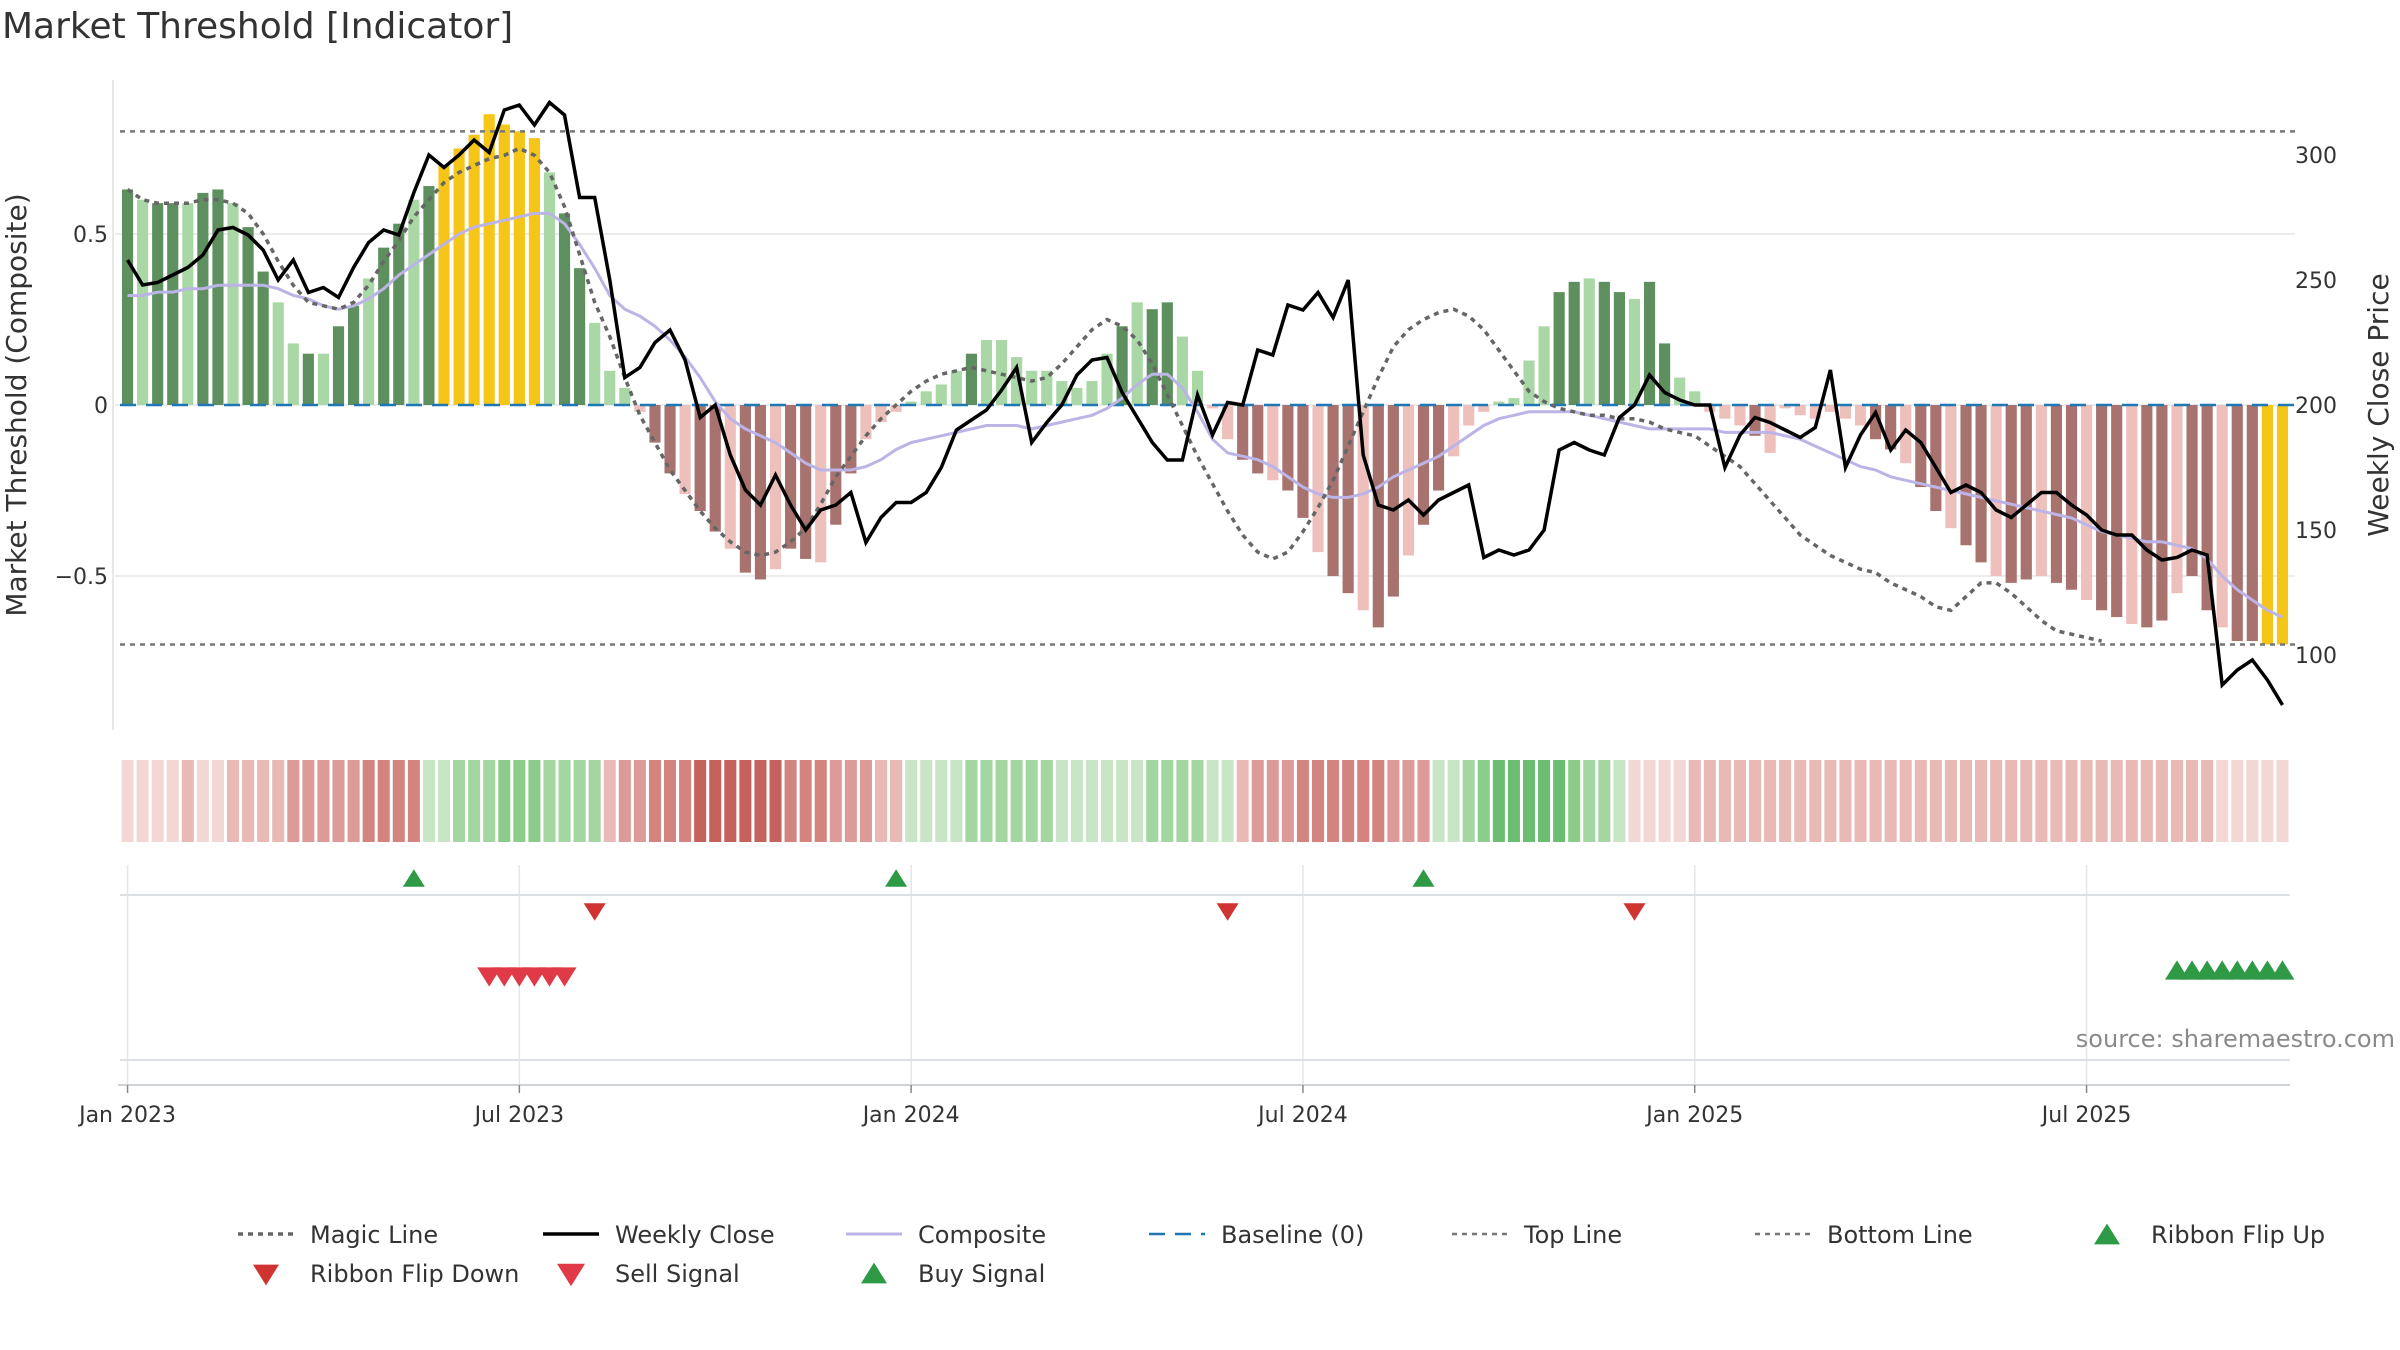 The width and height of the screenshot is (2400, 1350). I want to click on legend-item: Buy Signal, so click(953, 1274).